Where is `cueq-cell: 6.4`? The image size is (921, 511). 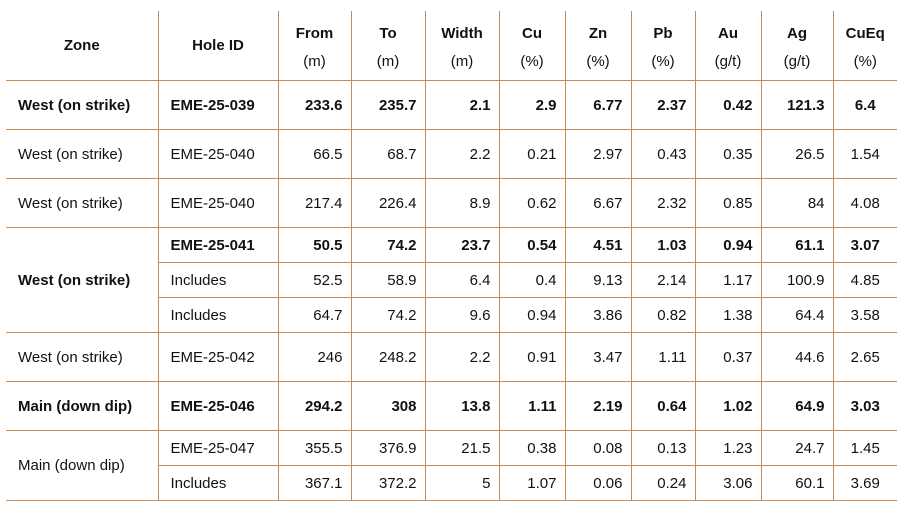 cueq-cell: 6.4 is located at coordinates (864, 105).